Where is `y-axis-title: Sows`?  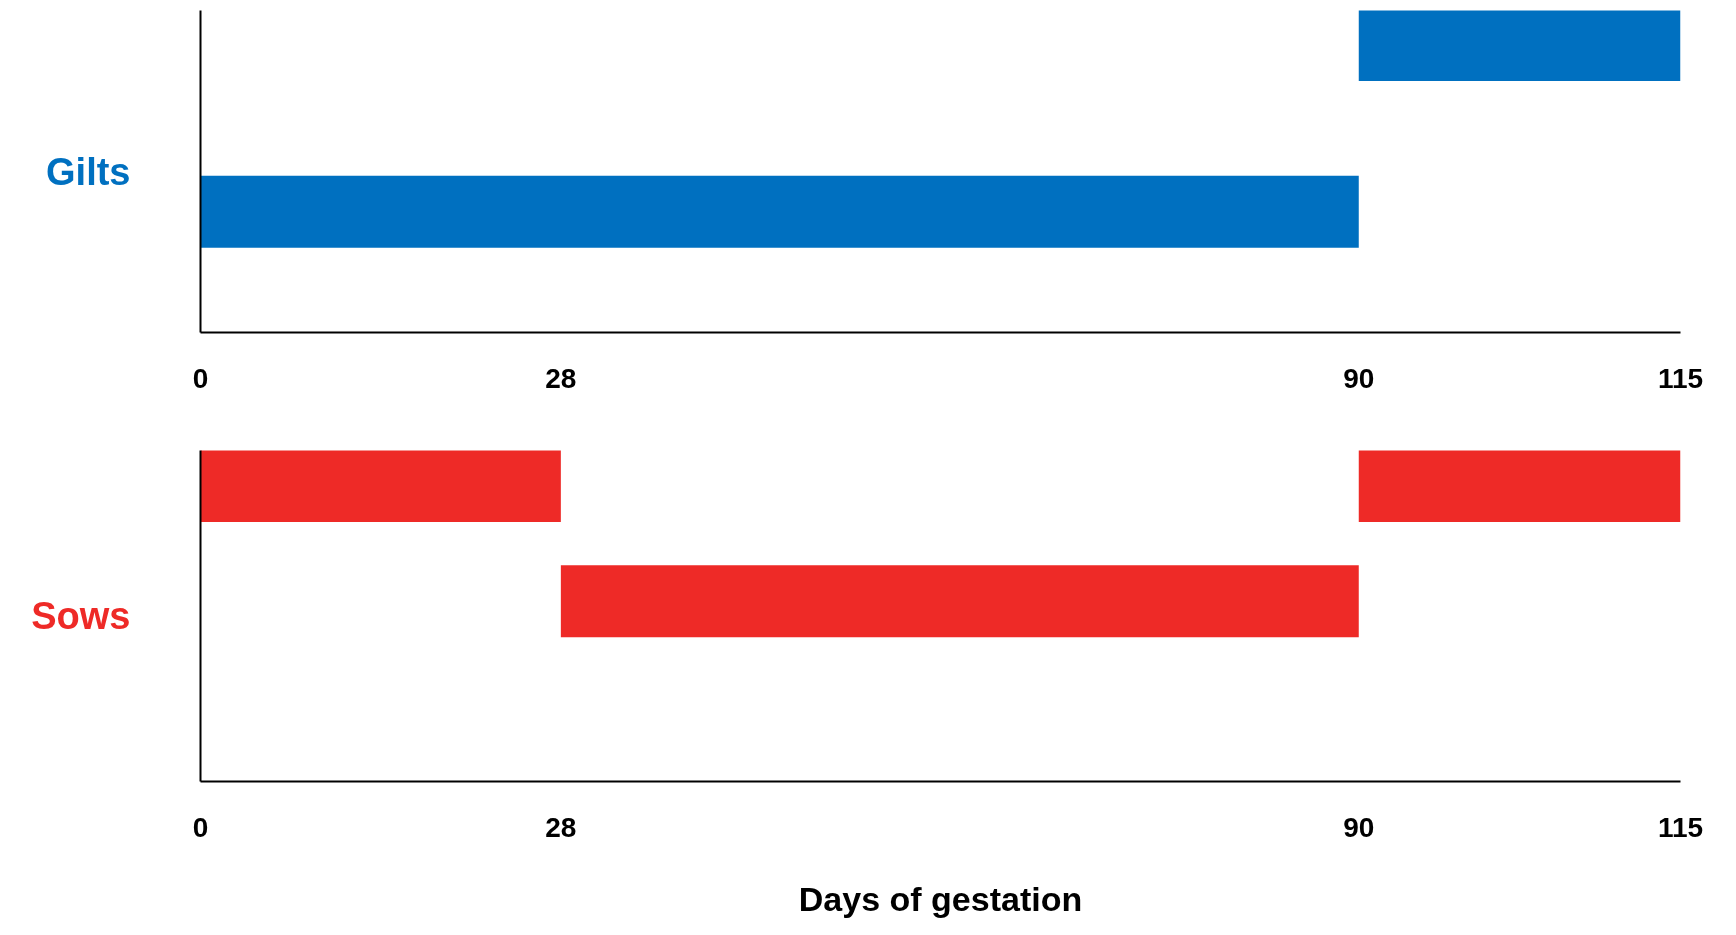 y-axis-title: Sows is located at coordinates (81, 616).